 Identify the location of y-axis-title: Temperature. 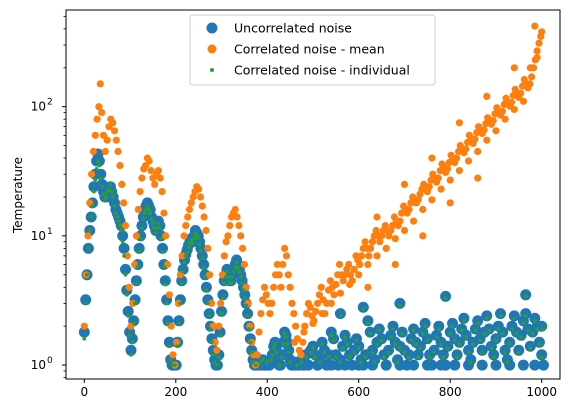
(18, 195).